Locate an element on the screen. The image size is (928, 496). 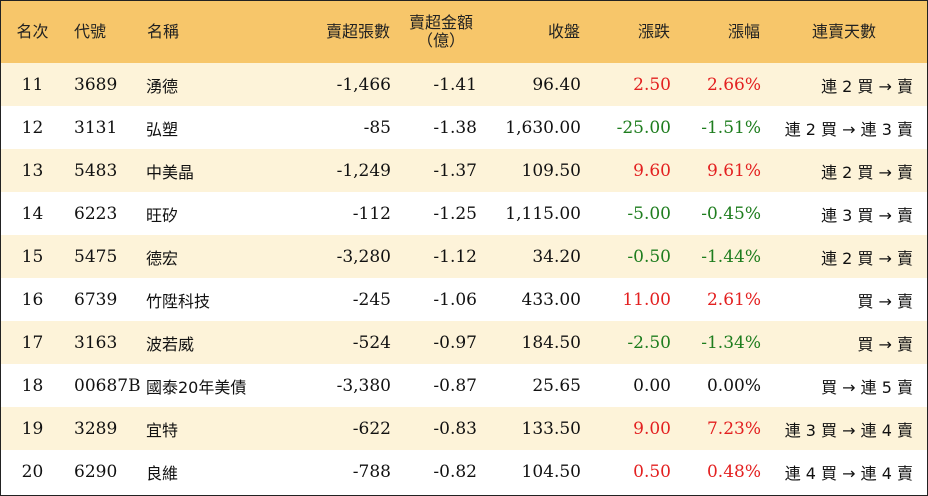
cell-sell-shares: -85 is located at coordinates (377, 127).